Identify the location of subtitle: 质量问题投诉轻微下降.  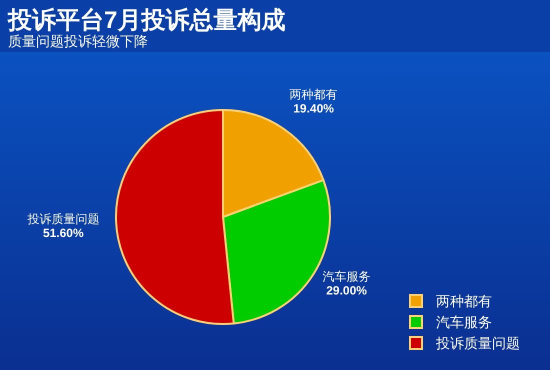
(78, 41).